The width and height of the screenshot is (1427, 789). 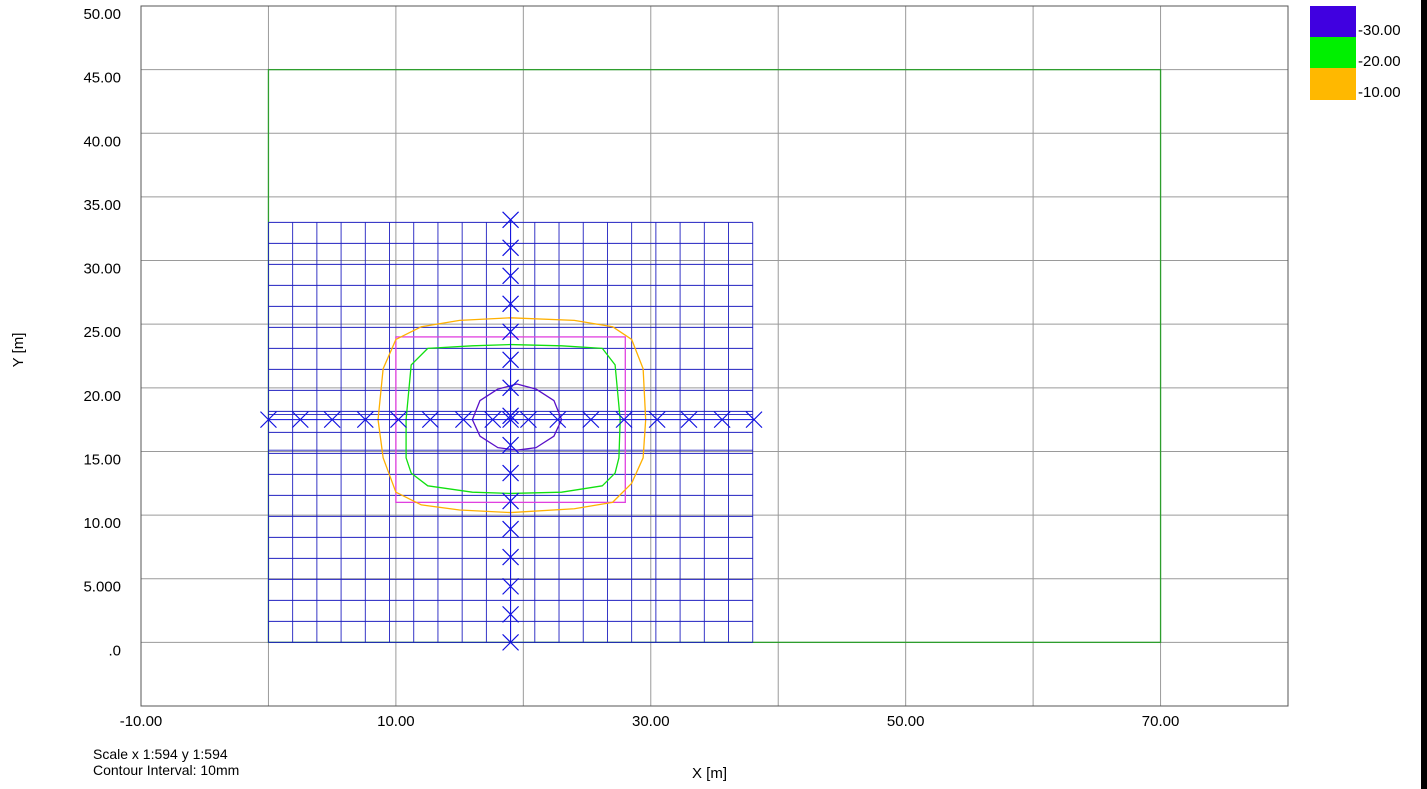 What do you see at coordinates (160, 754) in the screenshot?
I see `scale-text: Scale x 1:594 y 1:594` at bounding box center [160, 754].